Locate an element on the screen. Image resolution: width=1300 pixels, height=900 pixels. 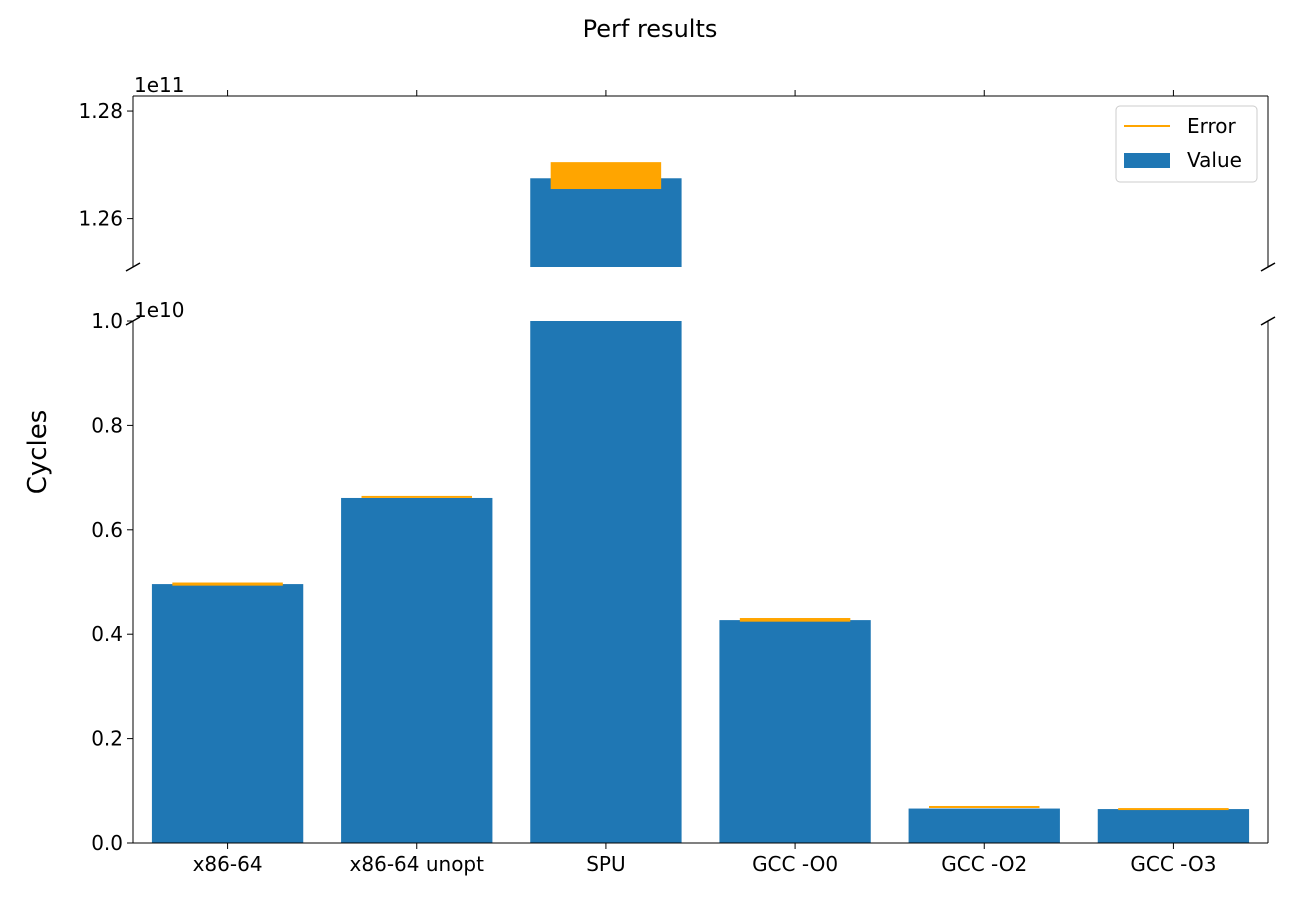
y-tick-label: 0.6 is located at coordinates (107, 530).